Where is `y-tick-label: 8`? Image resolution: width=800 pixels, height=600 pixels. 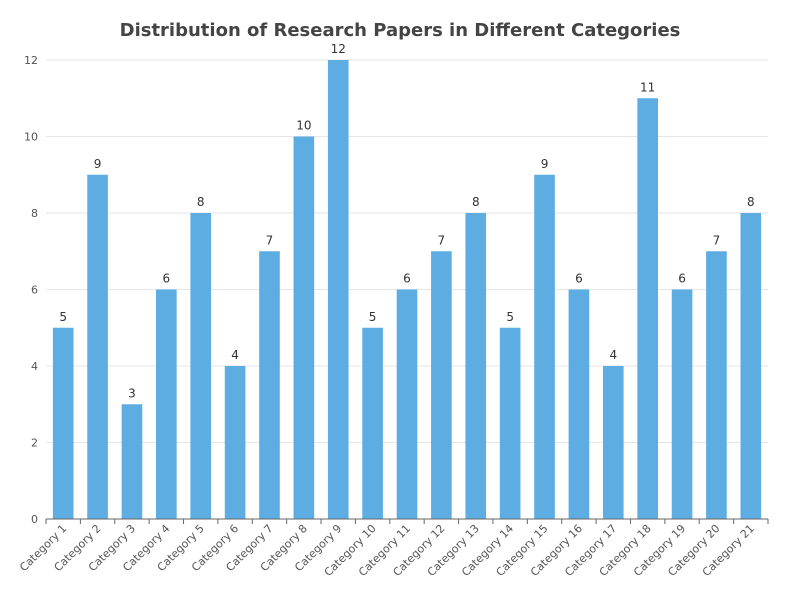
y-tick-label: 8 is located at coordinates (34, 213).